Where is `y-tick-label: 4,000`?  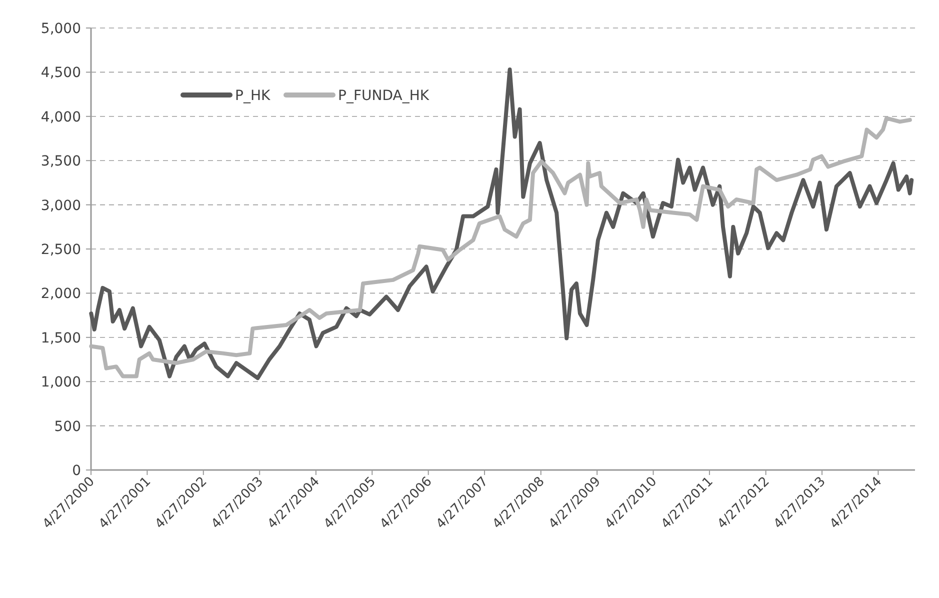
y-tick-label: 4,000 is located at coordinates (60, 117).